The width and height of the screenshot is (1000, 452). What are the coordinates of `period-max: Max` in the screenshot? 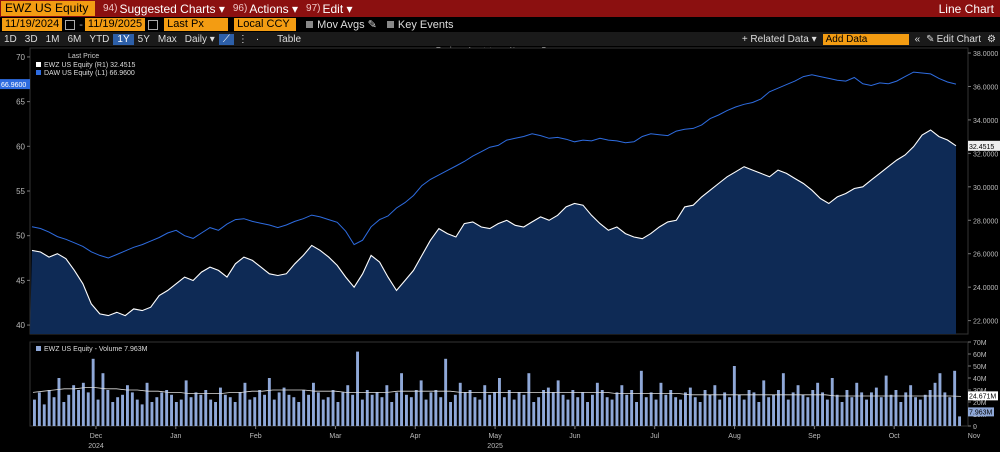 It's located at (167, 39).